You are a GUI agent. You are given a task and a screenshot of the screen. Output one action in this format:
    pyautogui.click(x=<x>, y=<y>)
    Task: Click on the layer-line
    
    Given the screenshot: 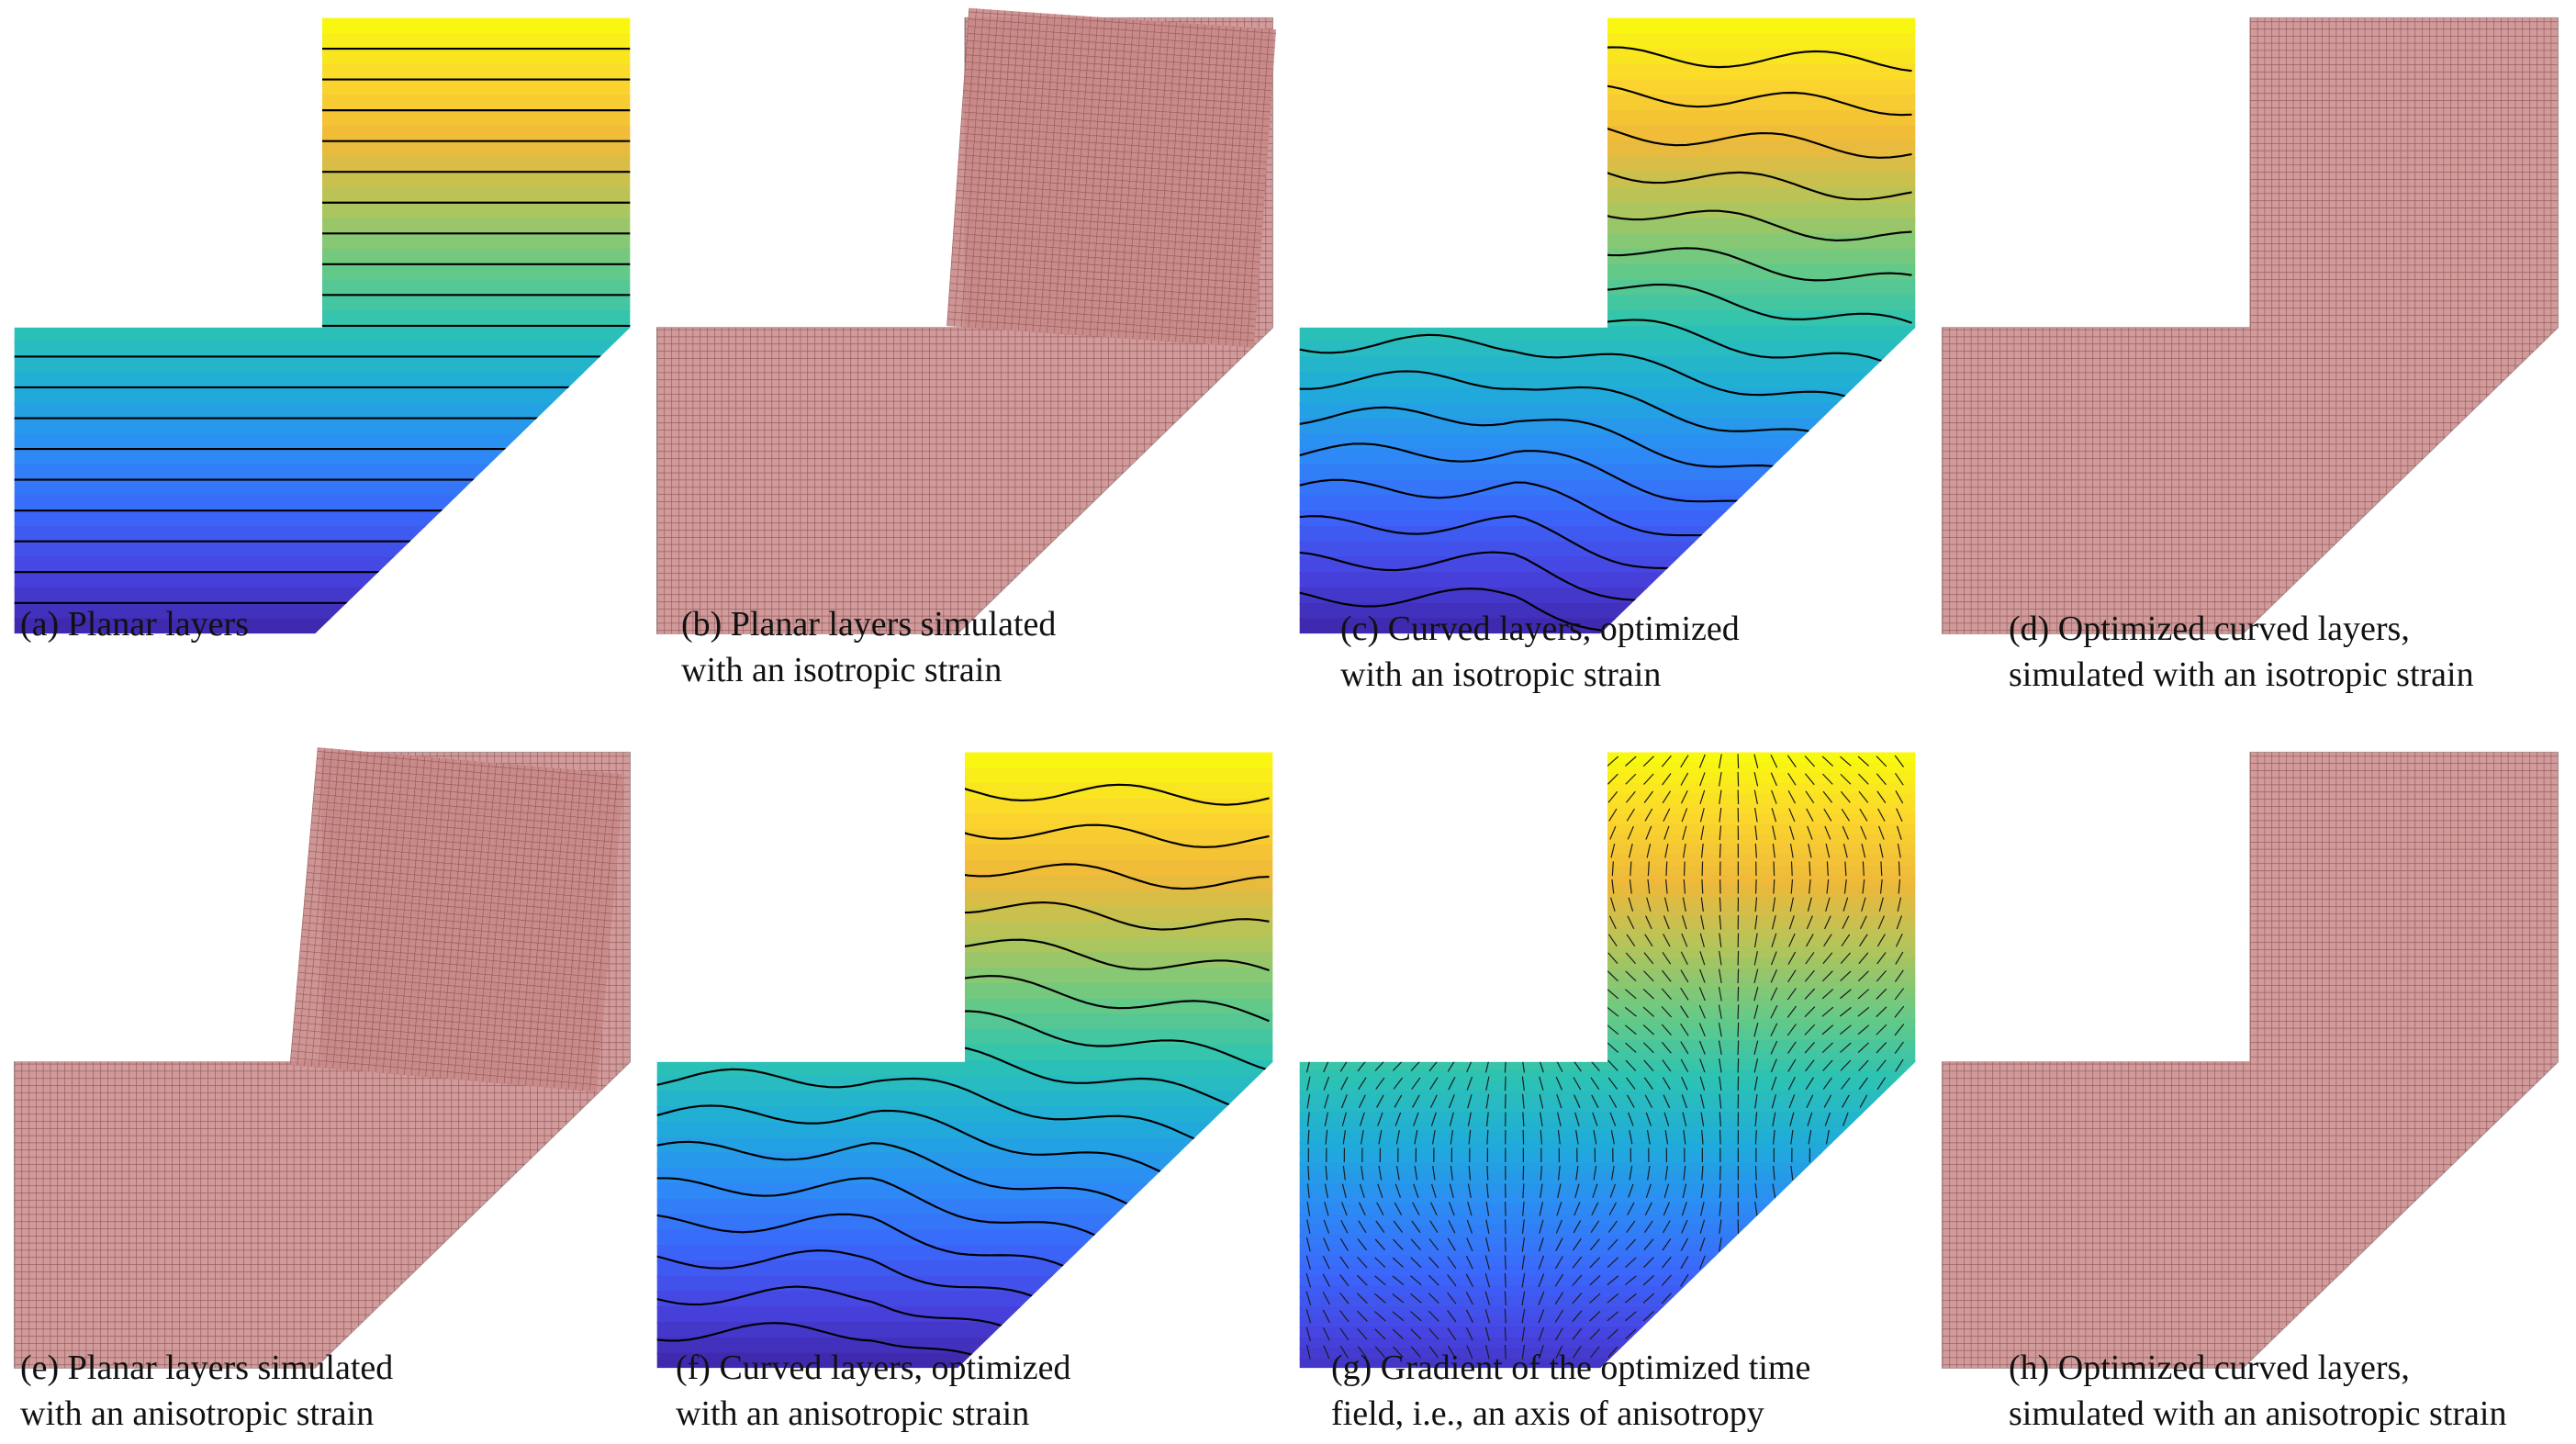 What is the action you would take?
    pyautogui.click(x=963, y=1327)
    